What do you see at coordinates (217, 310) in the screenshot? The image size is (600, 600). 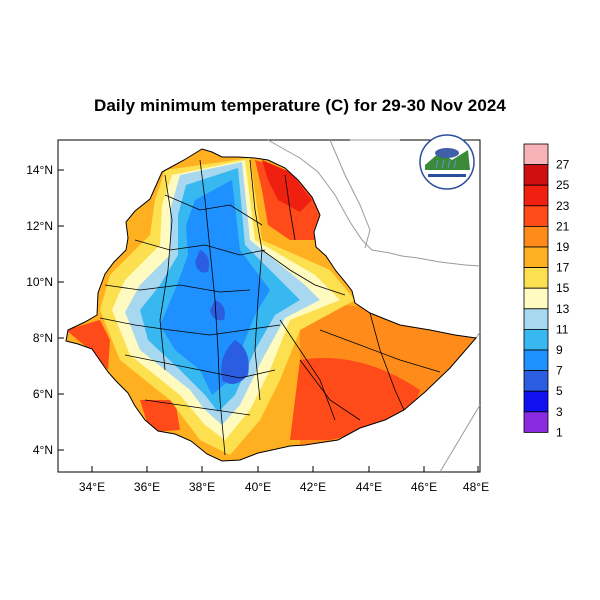 I see `zone-highland-5c` at bounding box center [217, 310].